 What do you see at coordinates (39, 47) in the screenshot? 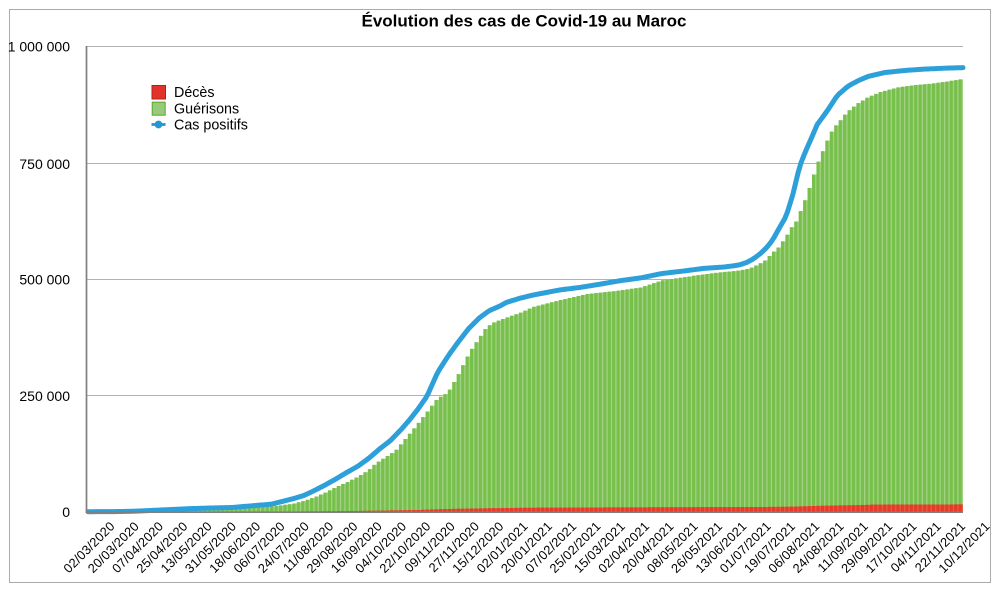
I see `svg-text: 1 000 000` at bounding box center [39, 47].